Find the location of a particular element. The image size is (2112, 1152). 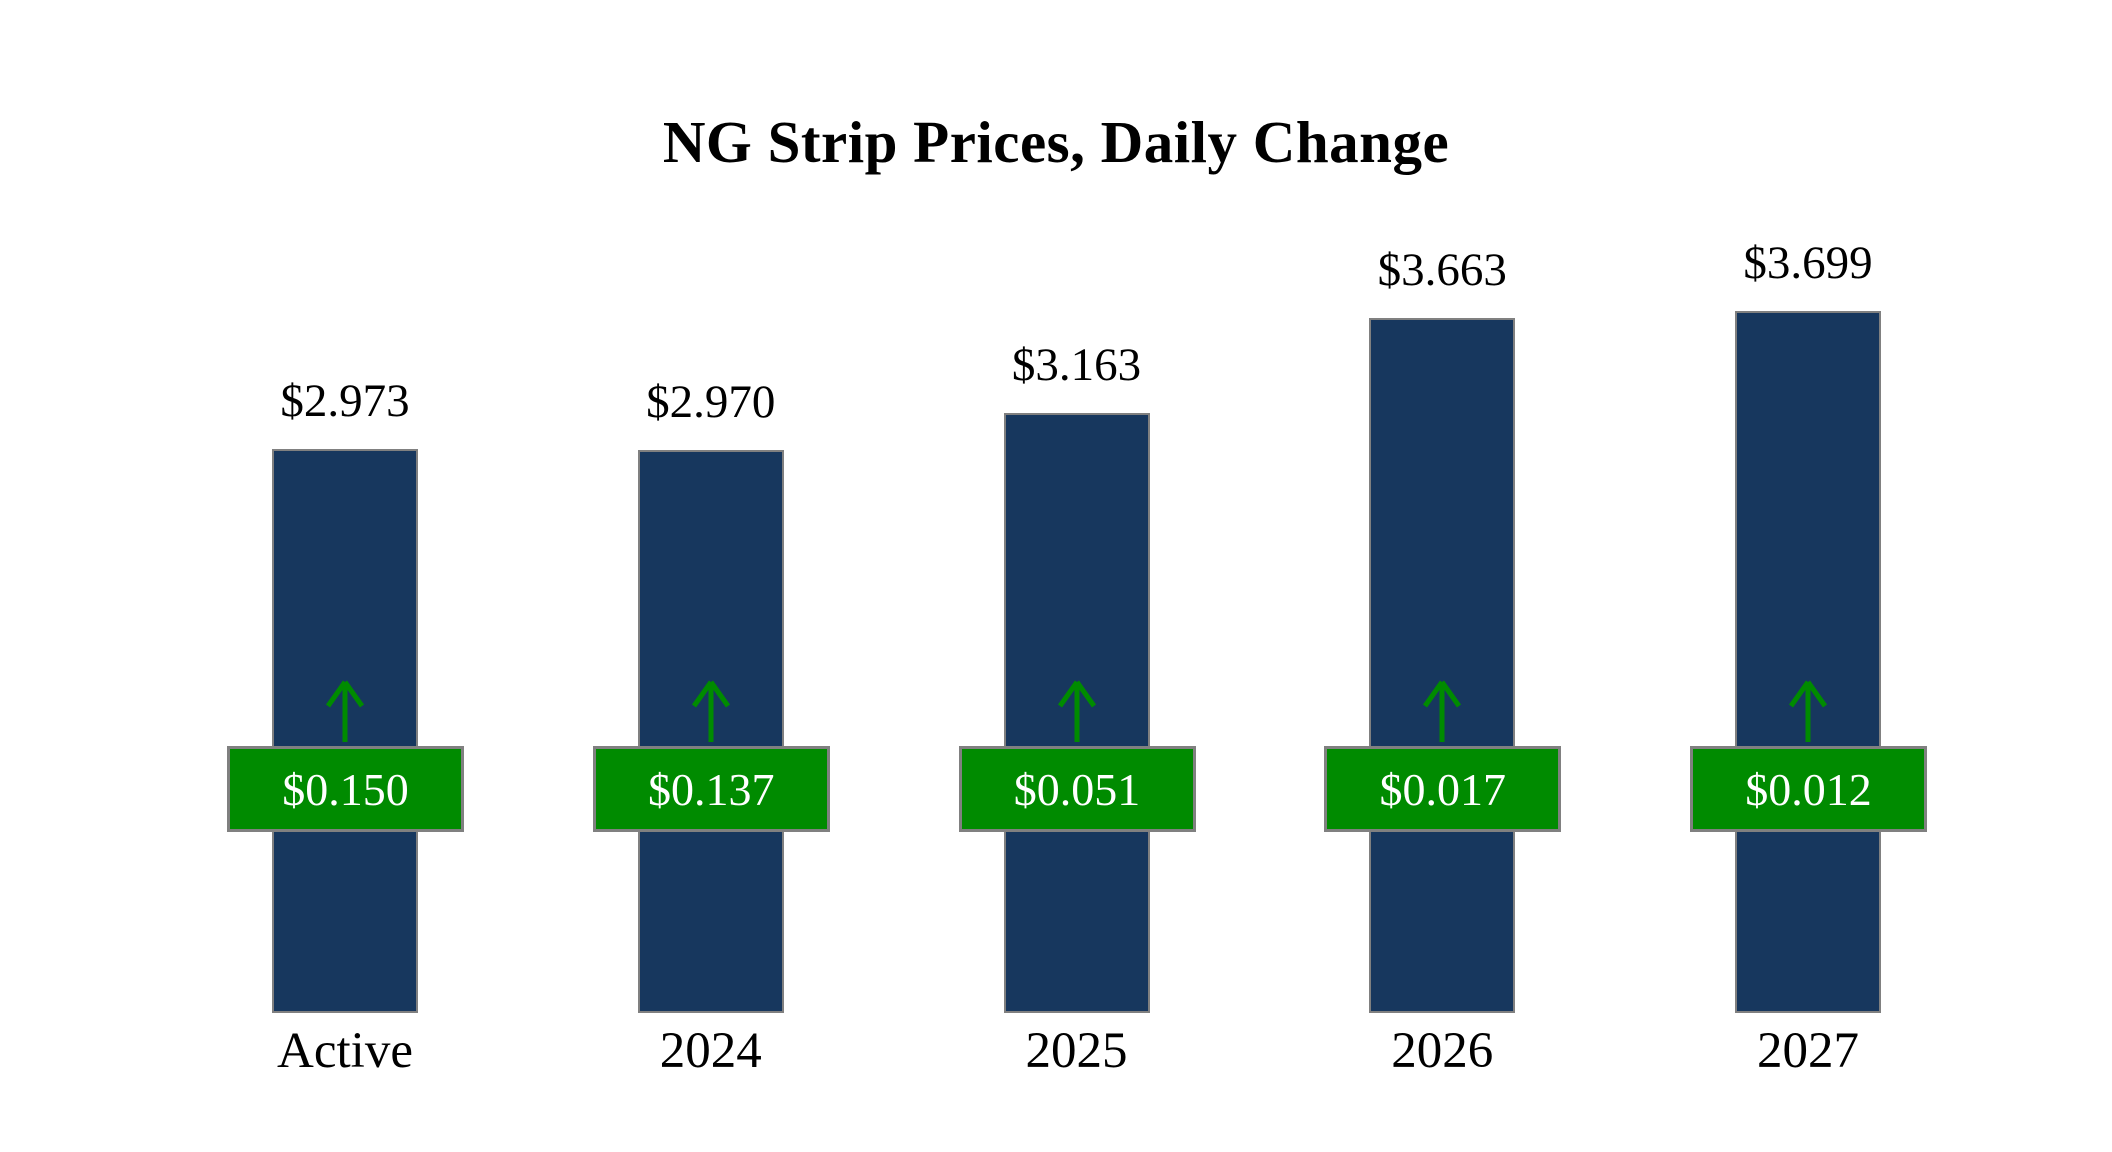

change-badge: $0.012 is located at coordinates (1808, 789).